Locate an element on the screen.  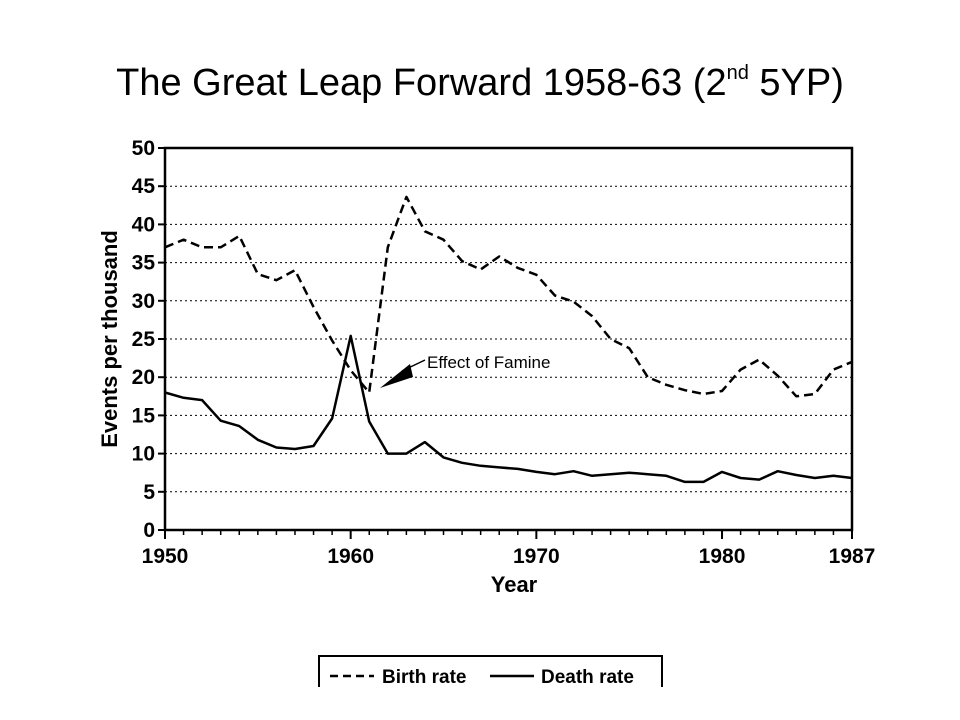
annotation: Effect of Famine is located at coordinates (465, 370).